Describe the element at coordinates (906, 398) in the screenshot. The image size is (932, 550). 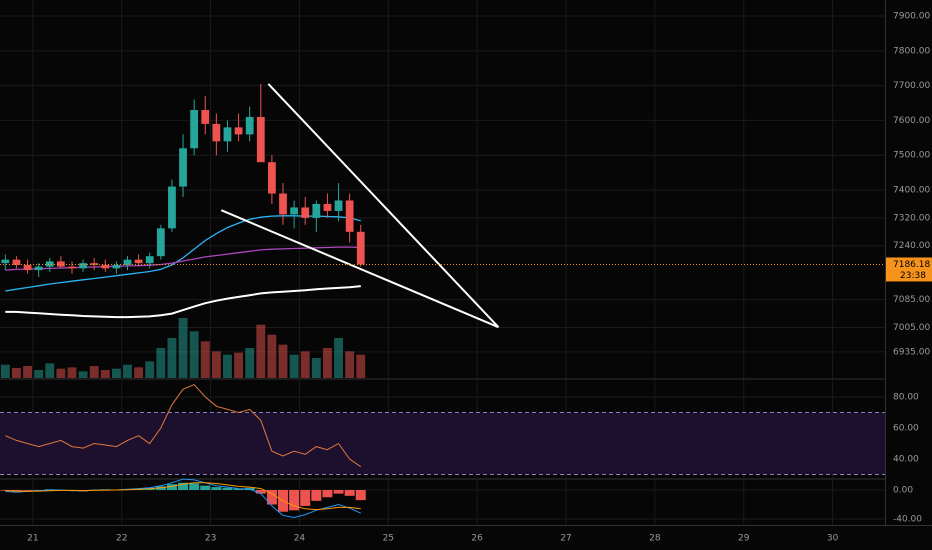
I see `y-tick-label: 80.00` at that location.